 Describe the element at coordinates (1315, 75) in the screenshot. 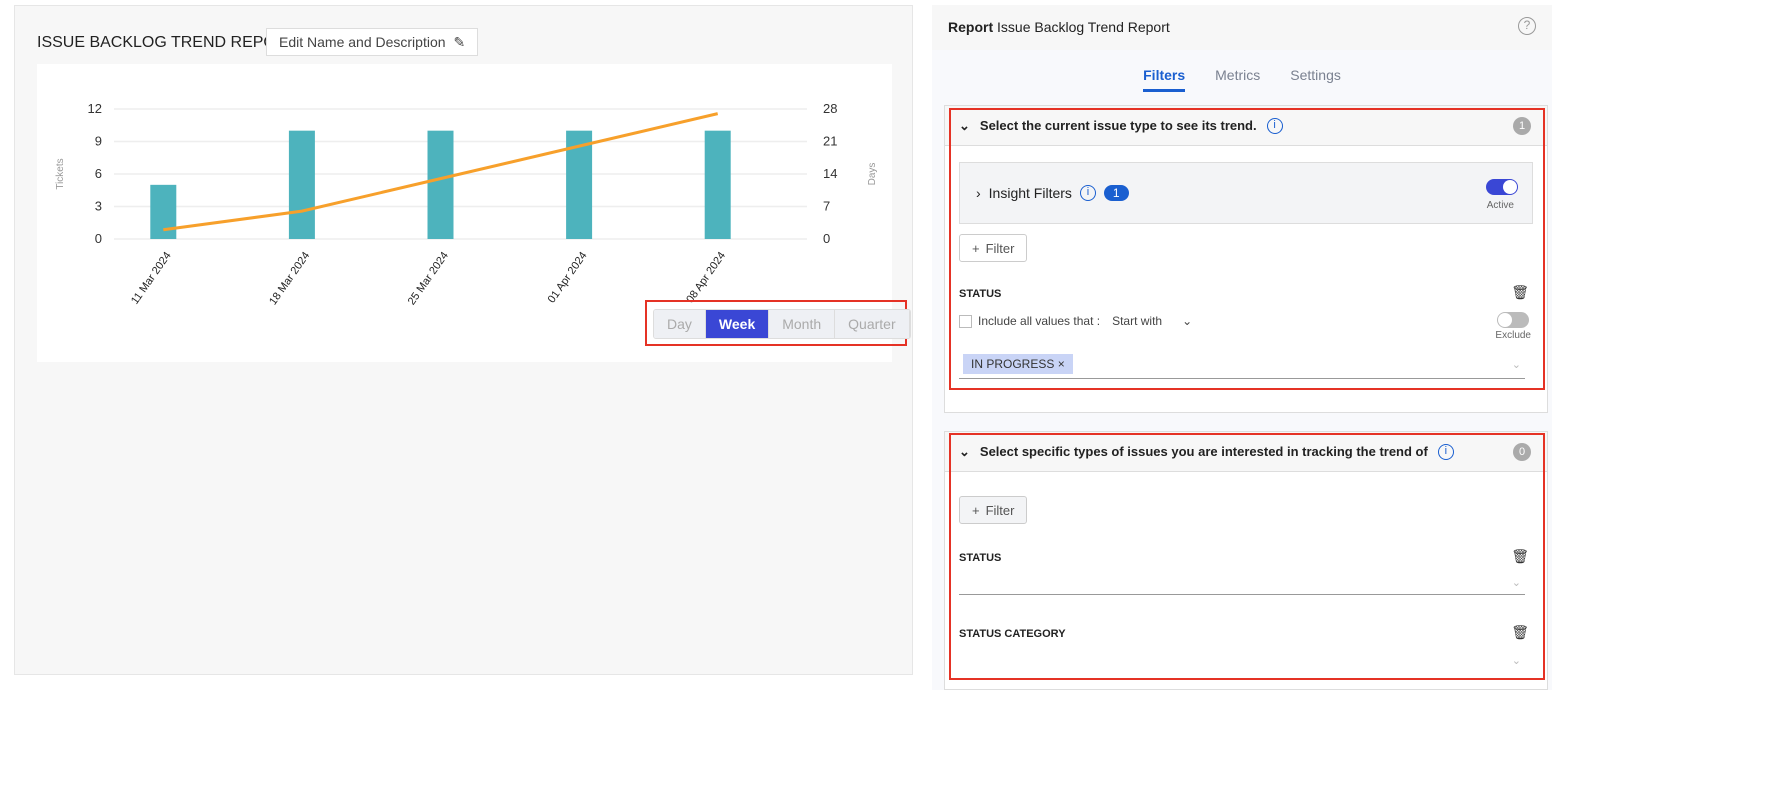

I see `tab-settings: Settings` at that location.